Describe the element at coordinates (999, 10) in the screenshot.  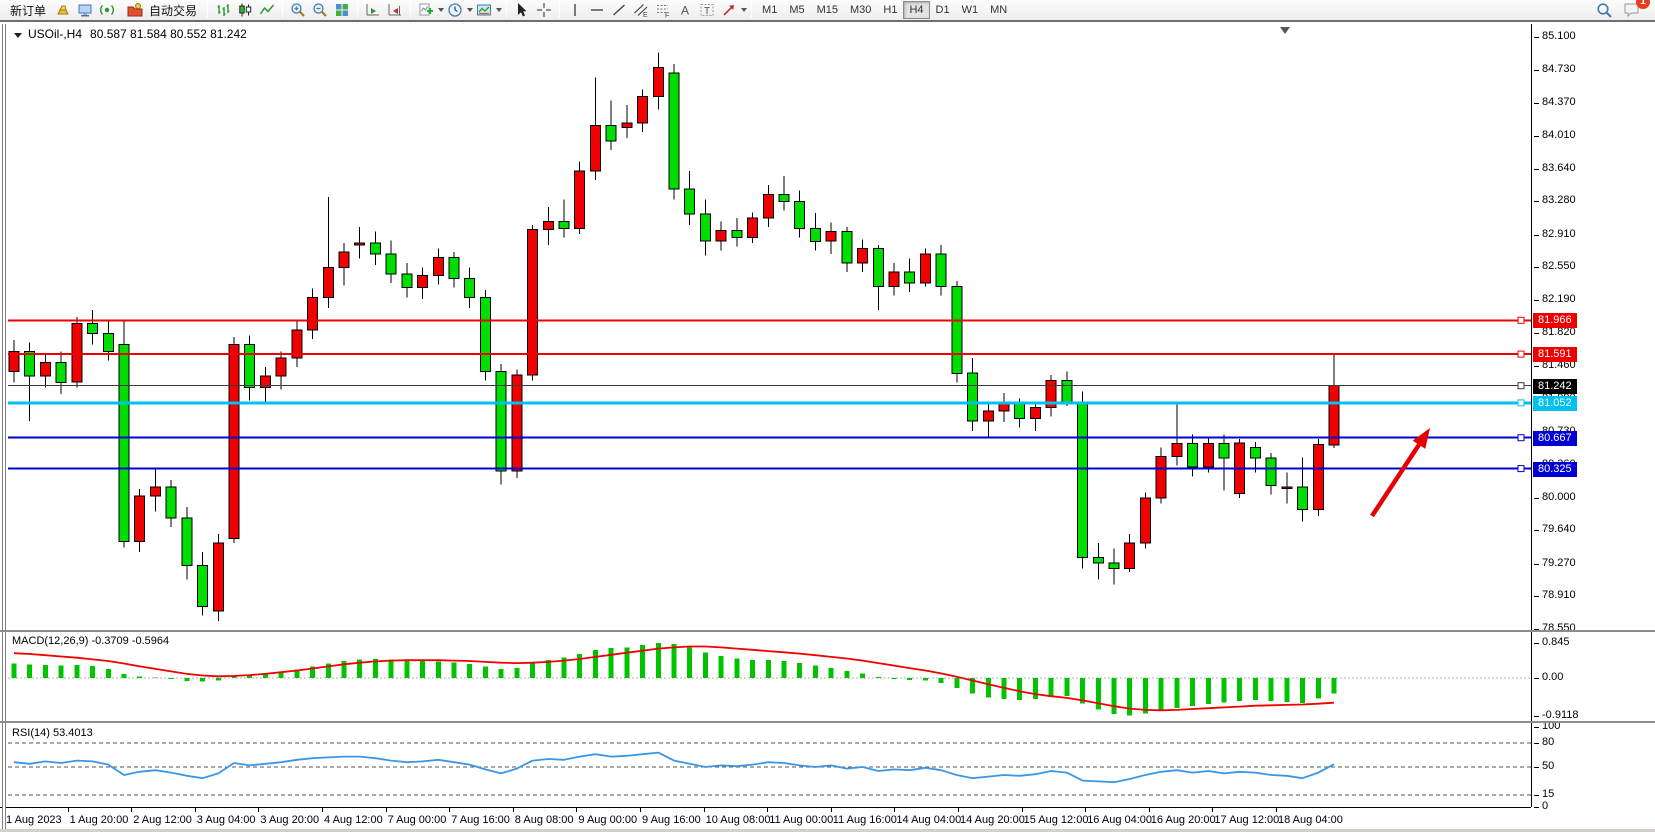
I see `timeframe-mn: MN` at that location.